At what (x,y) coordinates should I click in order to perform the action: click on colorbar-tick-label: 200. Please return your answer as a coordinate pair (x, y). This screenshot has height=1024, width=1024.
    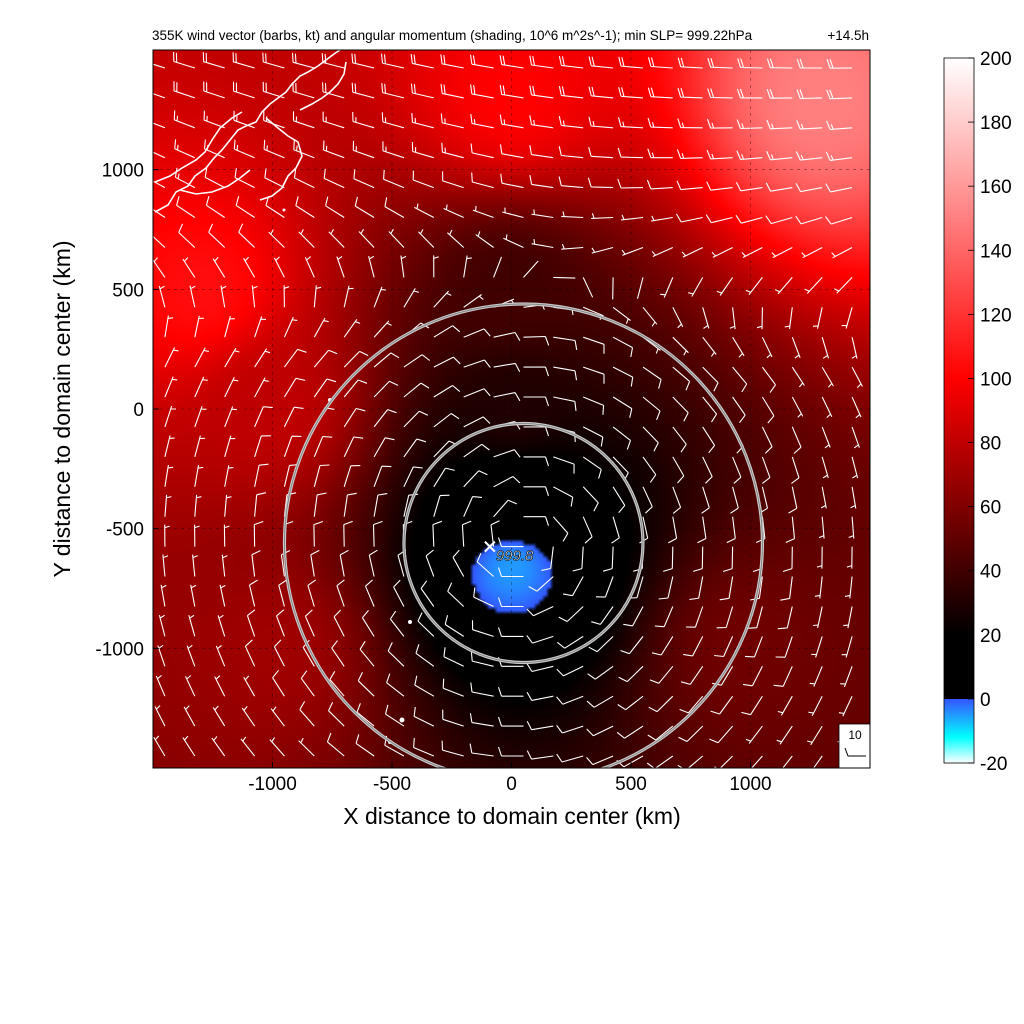
    Looking at the image, I should click on (996, 59).